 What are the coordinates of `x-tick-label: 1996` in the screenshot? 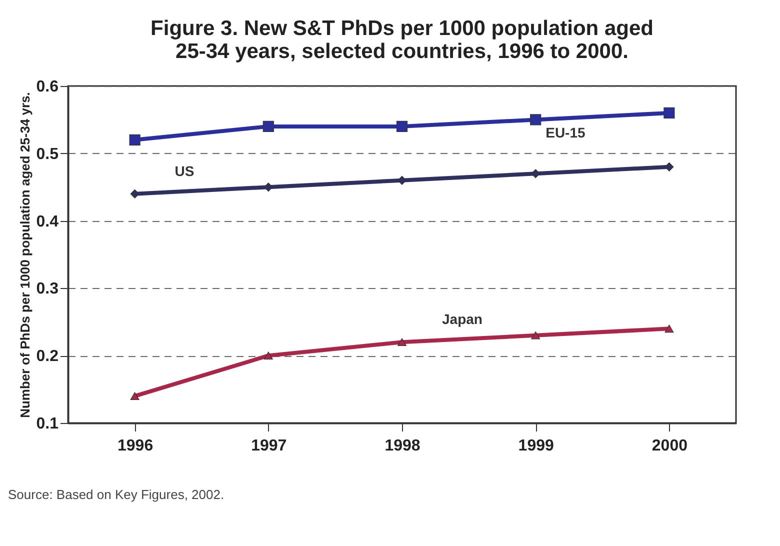 It's located at (136, 446).